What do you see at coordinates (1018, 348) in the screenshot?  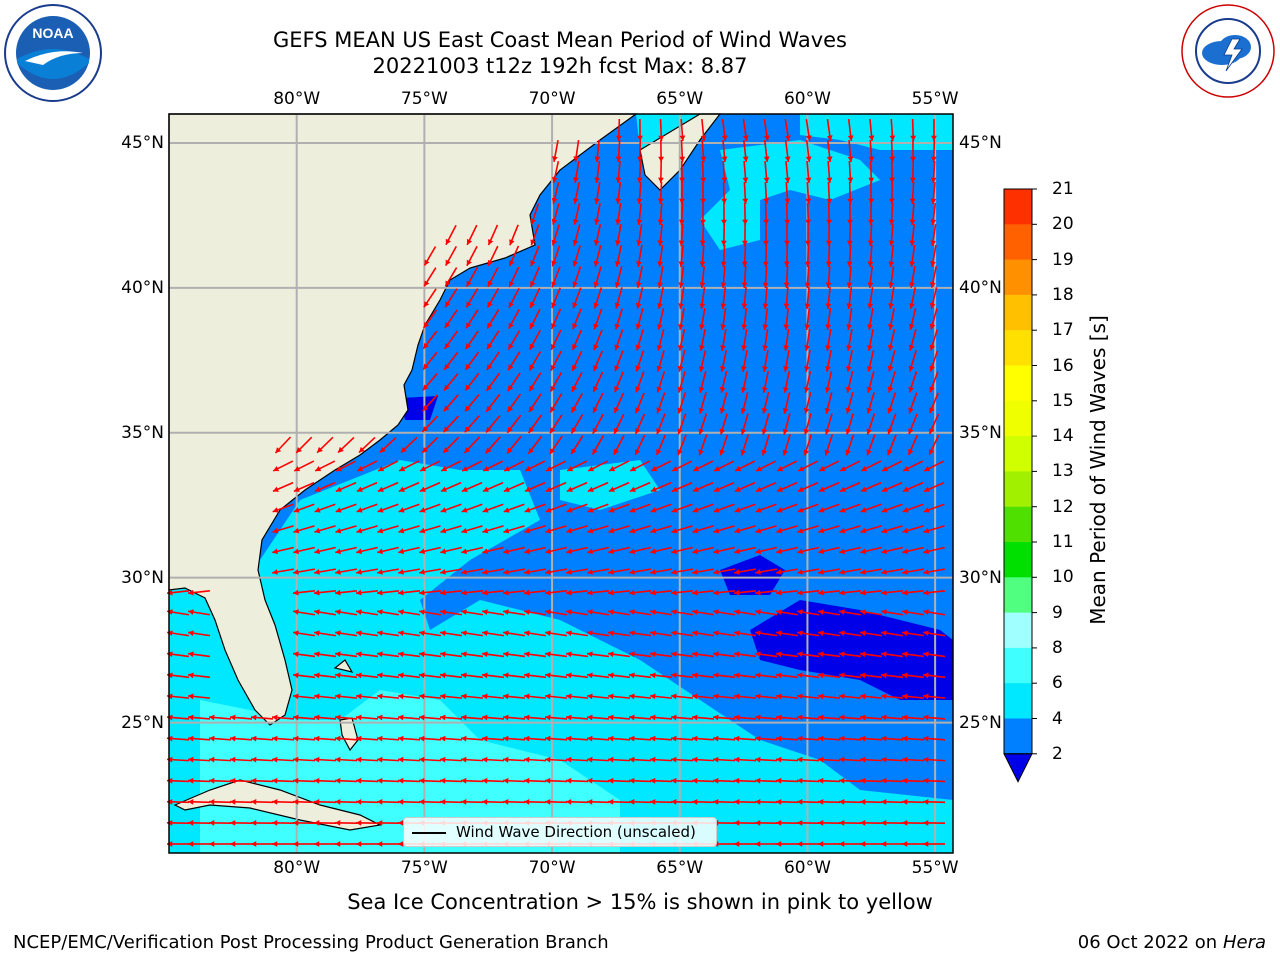 I see `colorbar-bin` at bounding box center [1018, 348].